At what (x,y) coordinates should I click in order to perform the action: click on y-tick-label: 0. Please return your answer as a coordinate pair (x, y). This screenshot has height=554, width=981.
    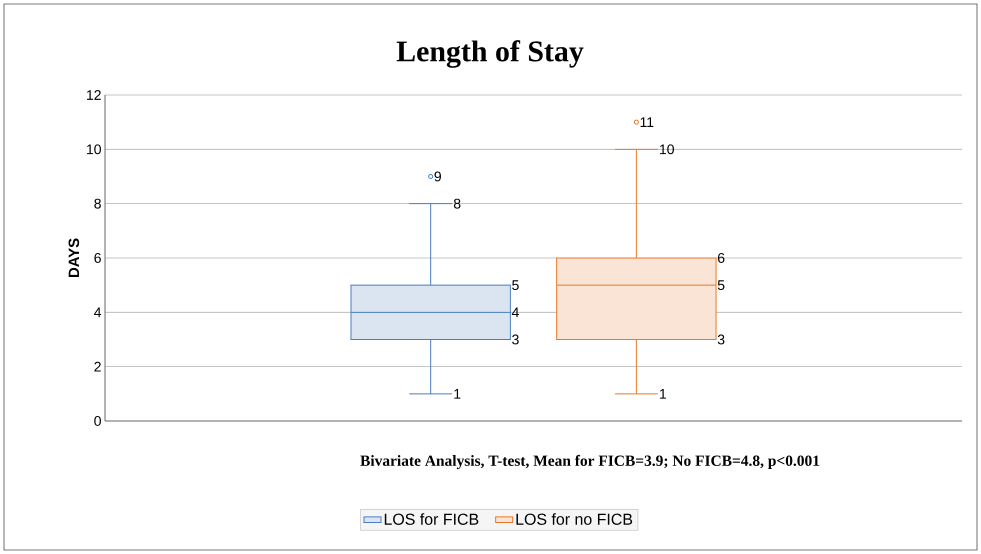
    Looking at the image, I should click on (97, 421).